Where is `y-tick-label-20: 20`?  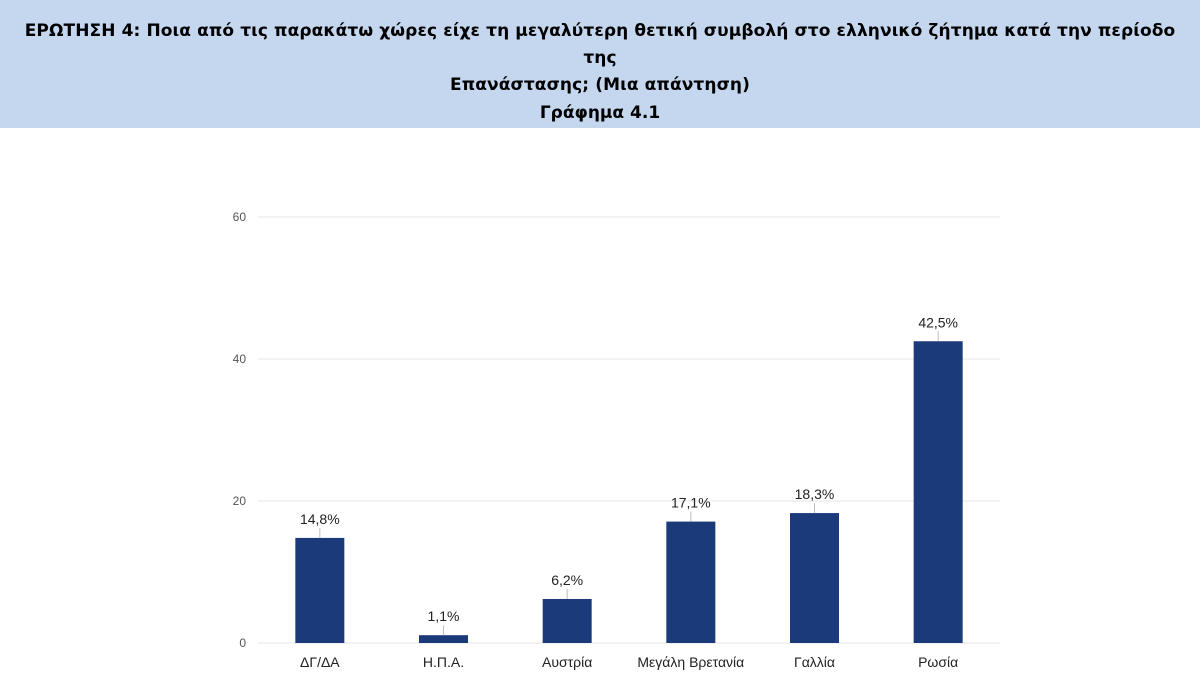
y-tick-label-20: 20 is located at coordinates (240, 501).